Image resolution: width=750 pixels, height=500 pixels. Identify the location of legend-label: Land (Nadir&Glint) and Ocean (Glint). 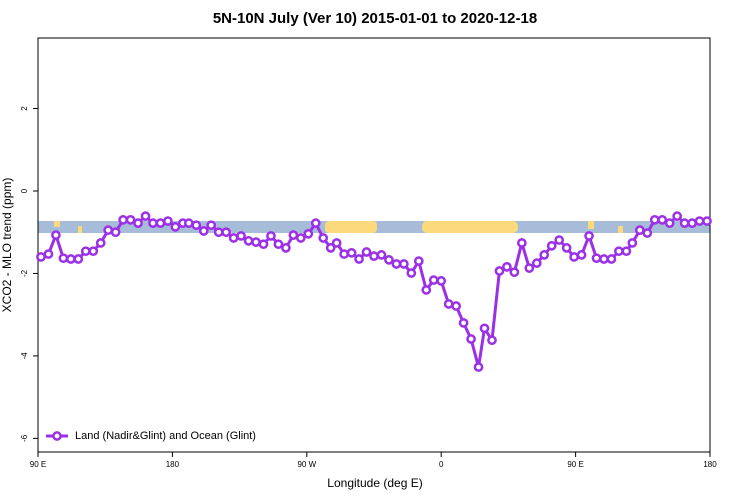
(165, 436).